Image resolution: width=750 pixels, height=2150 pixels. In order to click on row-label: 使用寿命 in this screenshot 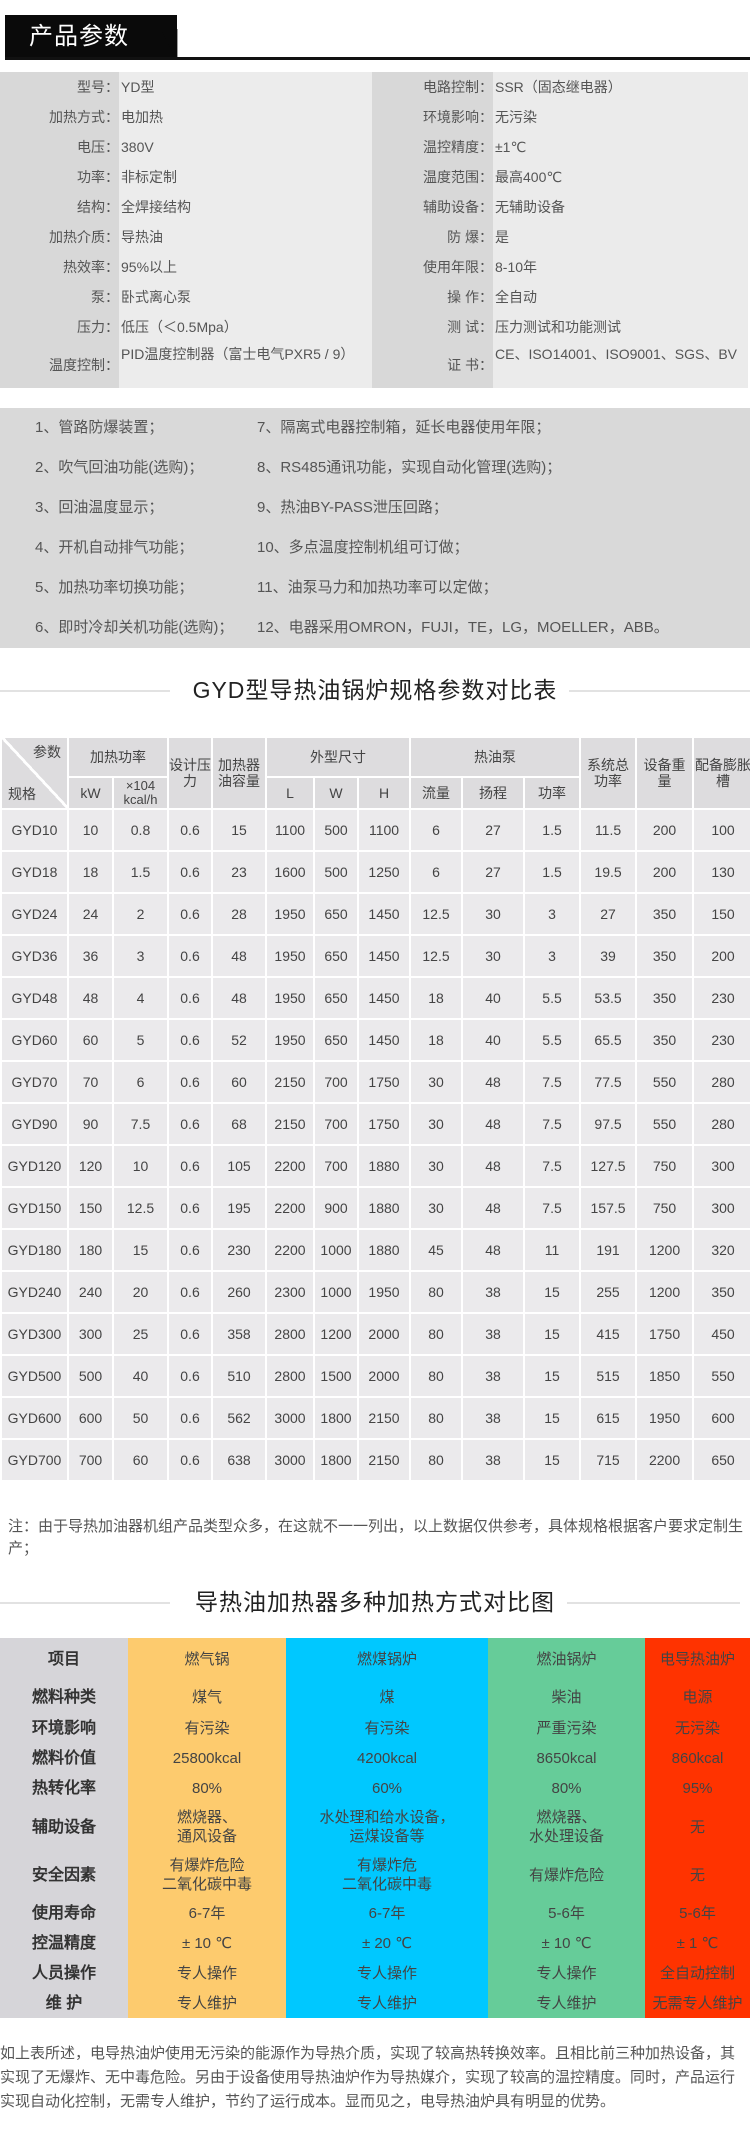, I will do `click(64, 1913)`.